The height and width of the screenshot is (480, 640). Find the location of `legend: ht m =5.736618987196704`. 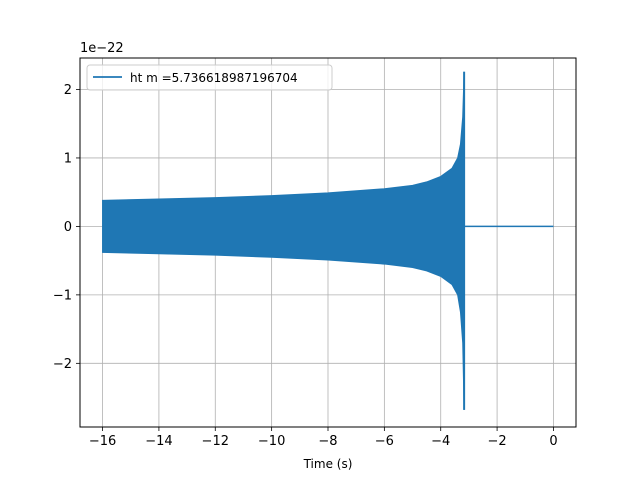

legend: ht m =5.736618987196704 is located at coordinates (209, 77).